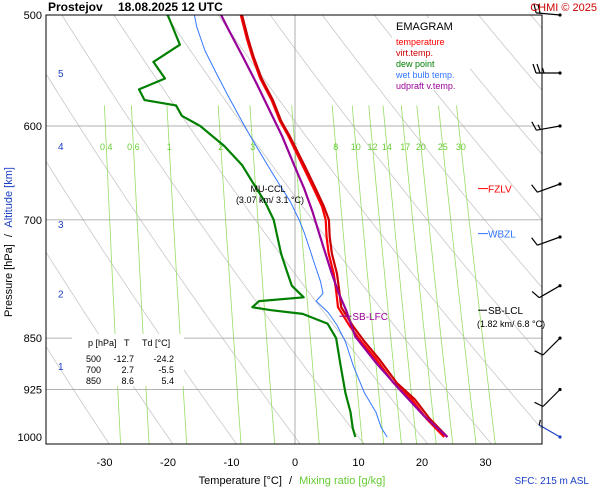 The width and height of the screenshot is (600, 500). Describe the element at coordinates (295, 463) in the screenshot. I see `temperature-tick-label: 0` at that location.